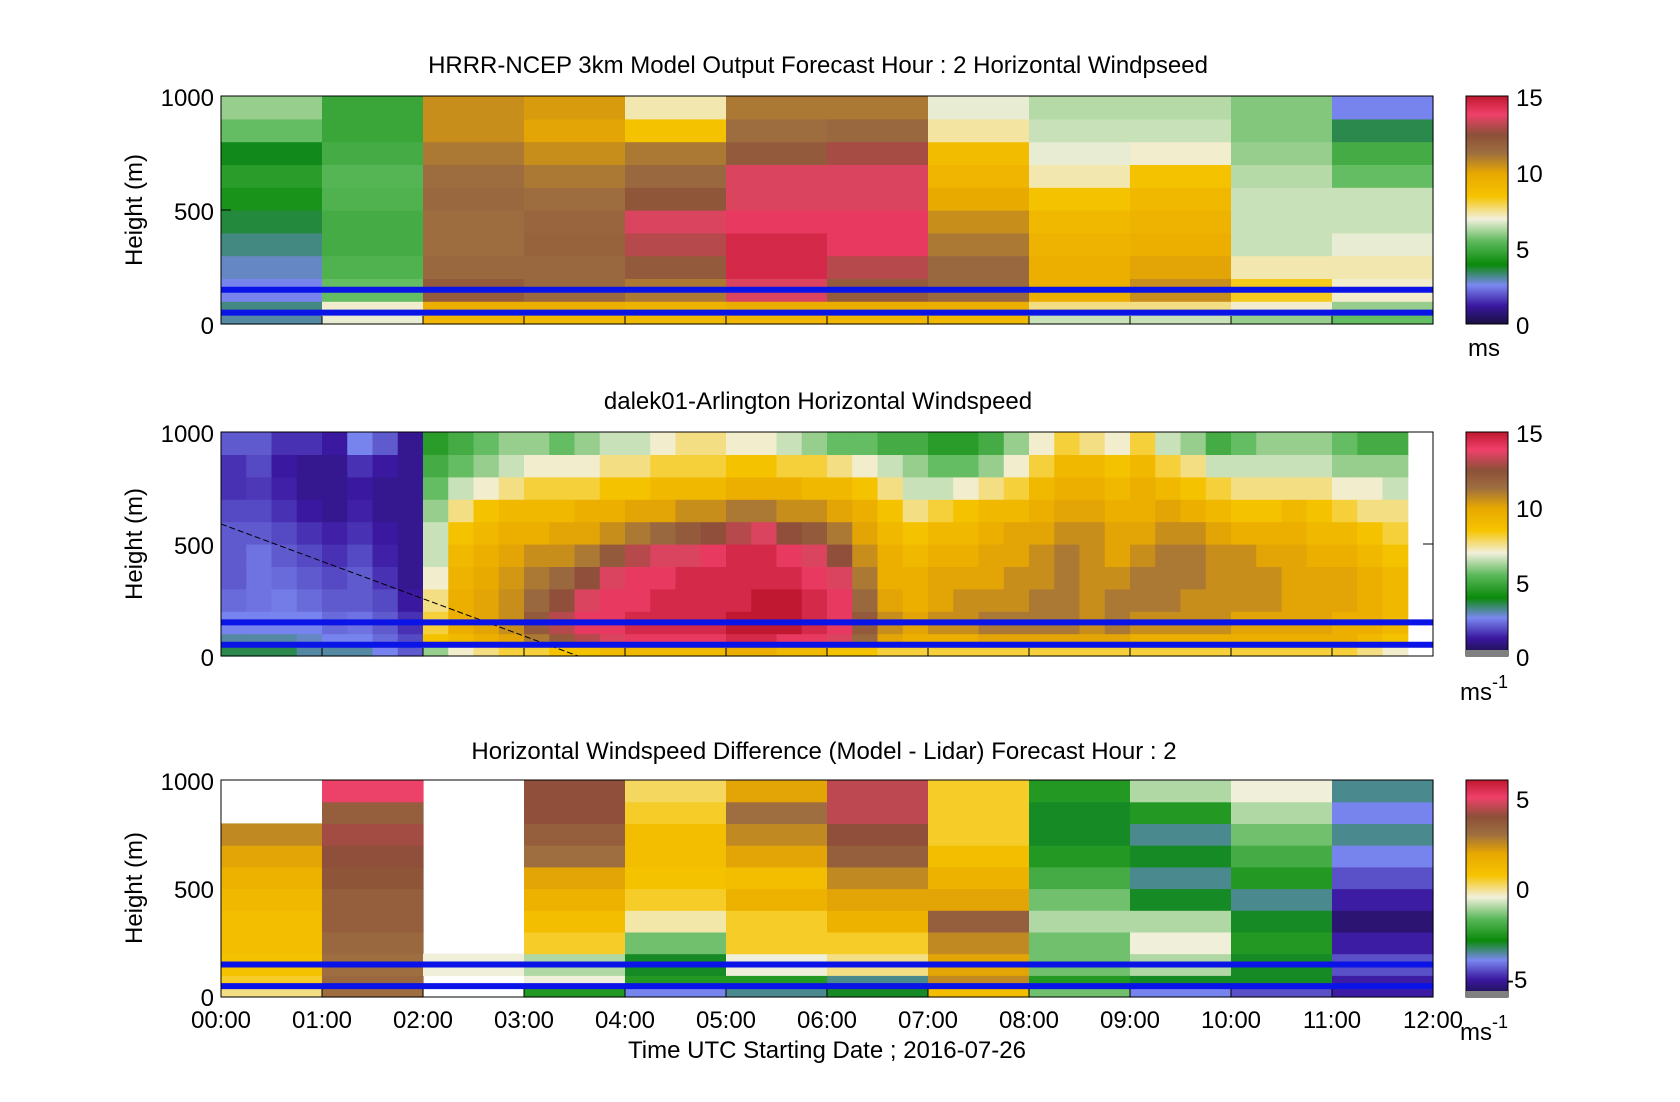  What do you see at coordinates (207, 326) in the screenshot?
I see `panel-model-ytick-0: 0` at bounding box center [207, 326].